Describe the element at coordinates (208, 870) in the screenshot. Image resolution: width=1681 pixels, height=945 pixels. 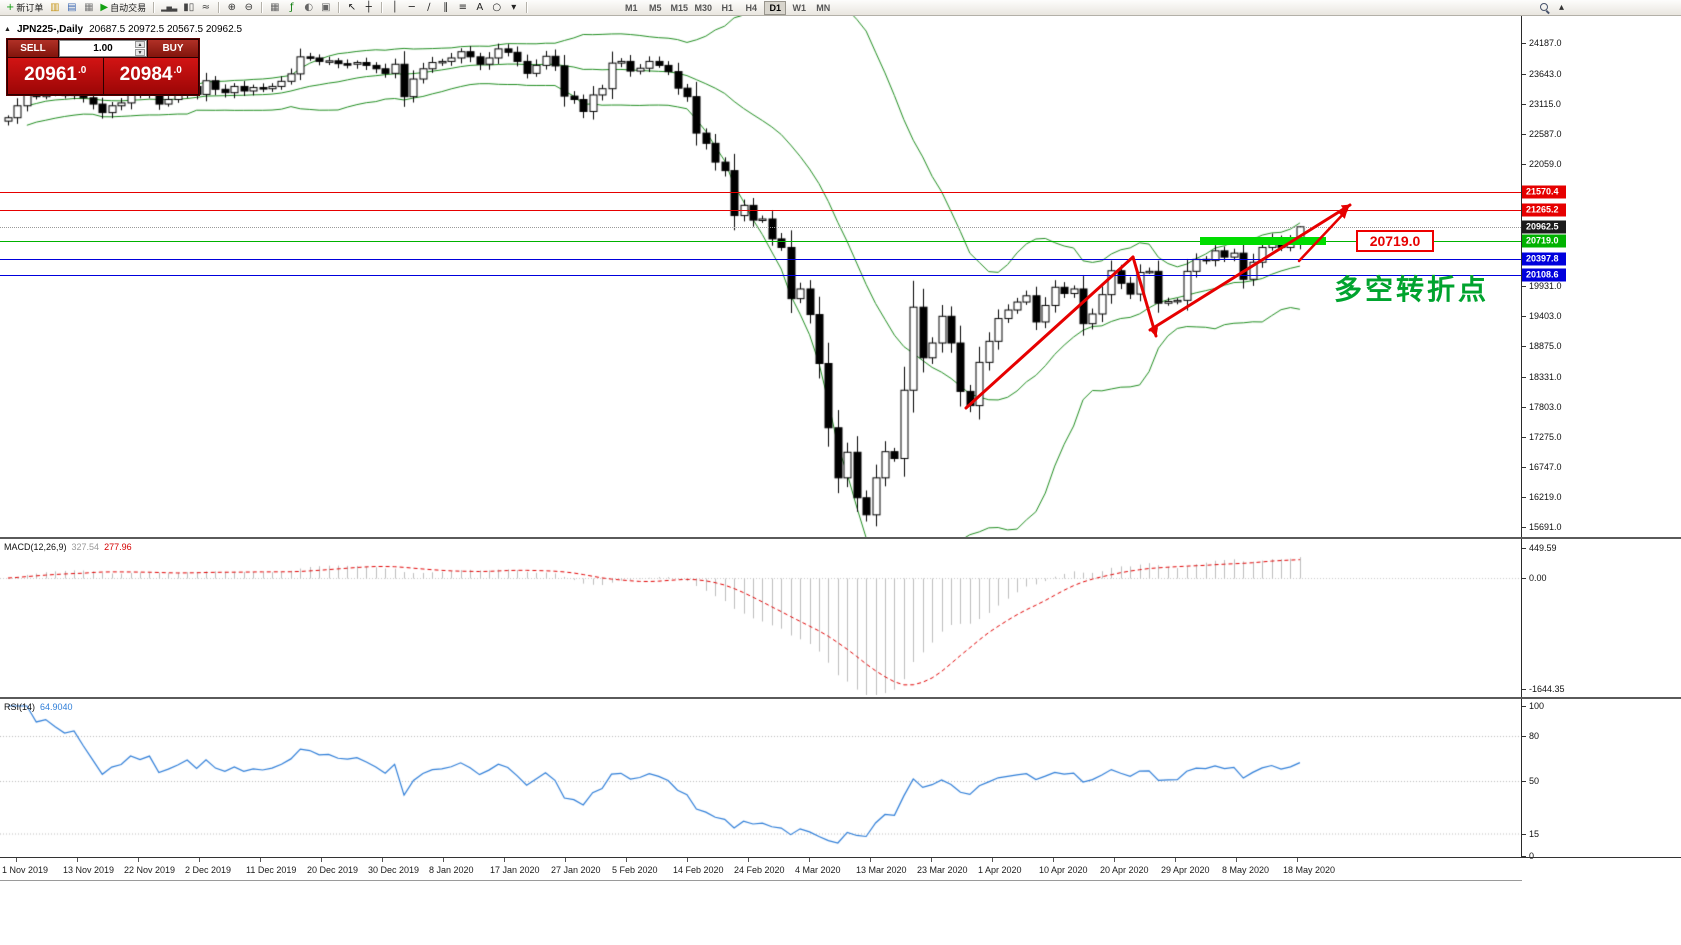
I see `date-label: 2 Dec 2019` at that location.